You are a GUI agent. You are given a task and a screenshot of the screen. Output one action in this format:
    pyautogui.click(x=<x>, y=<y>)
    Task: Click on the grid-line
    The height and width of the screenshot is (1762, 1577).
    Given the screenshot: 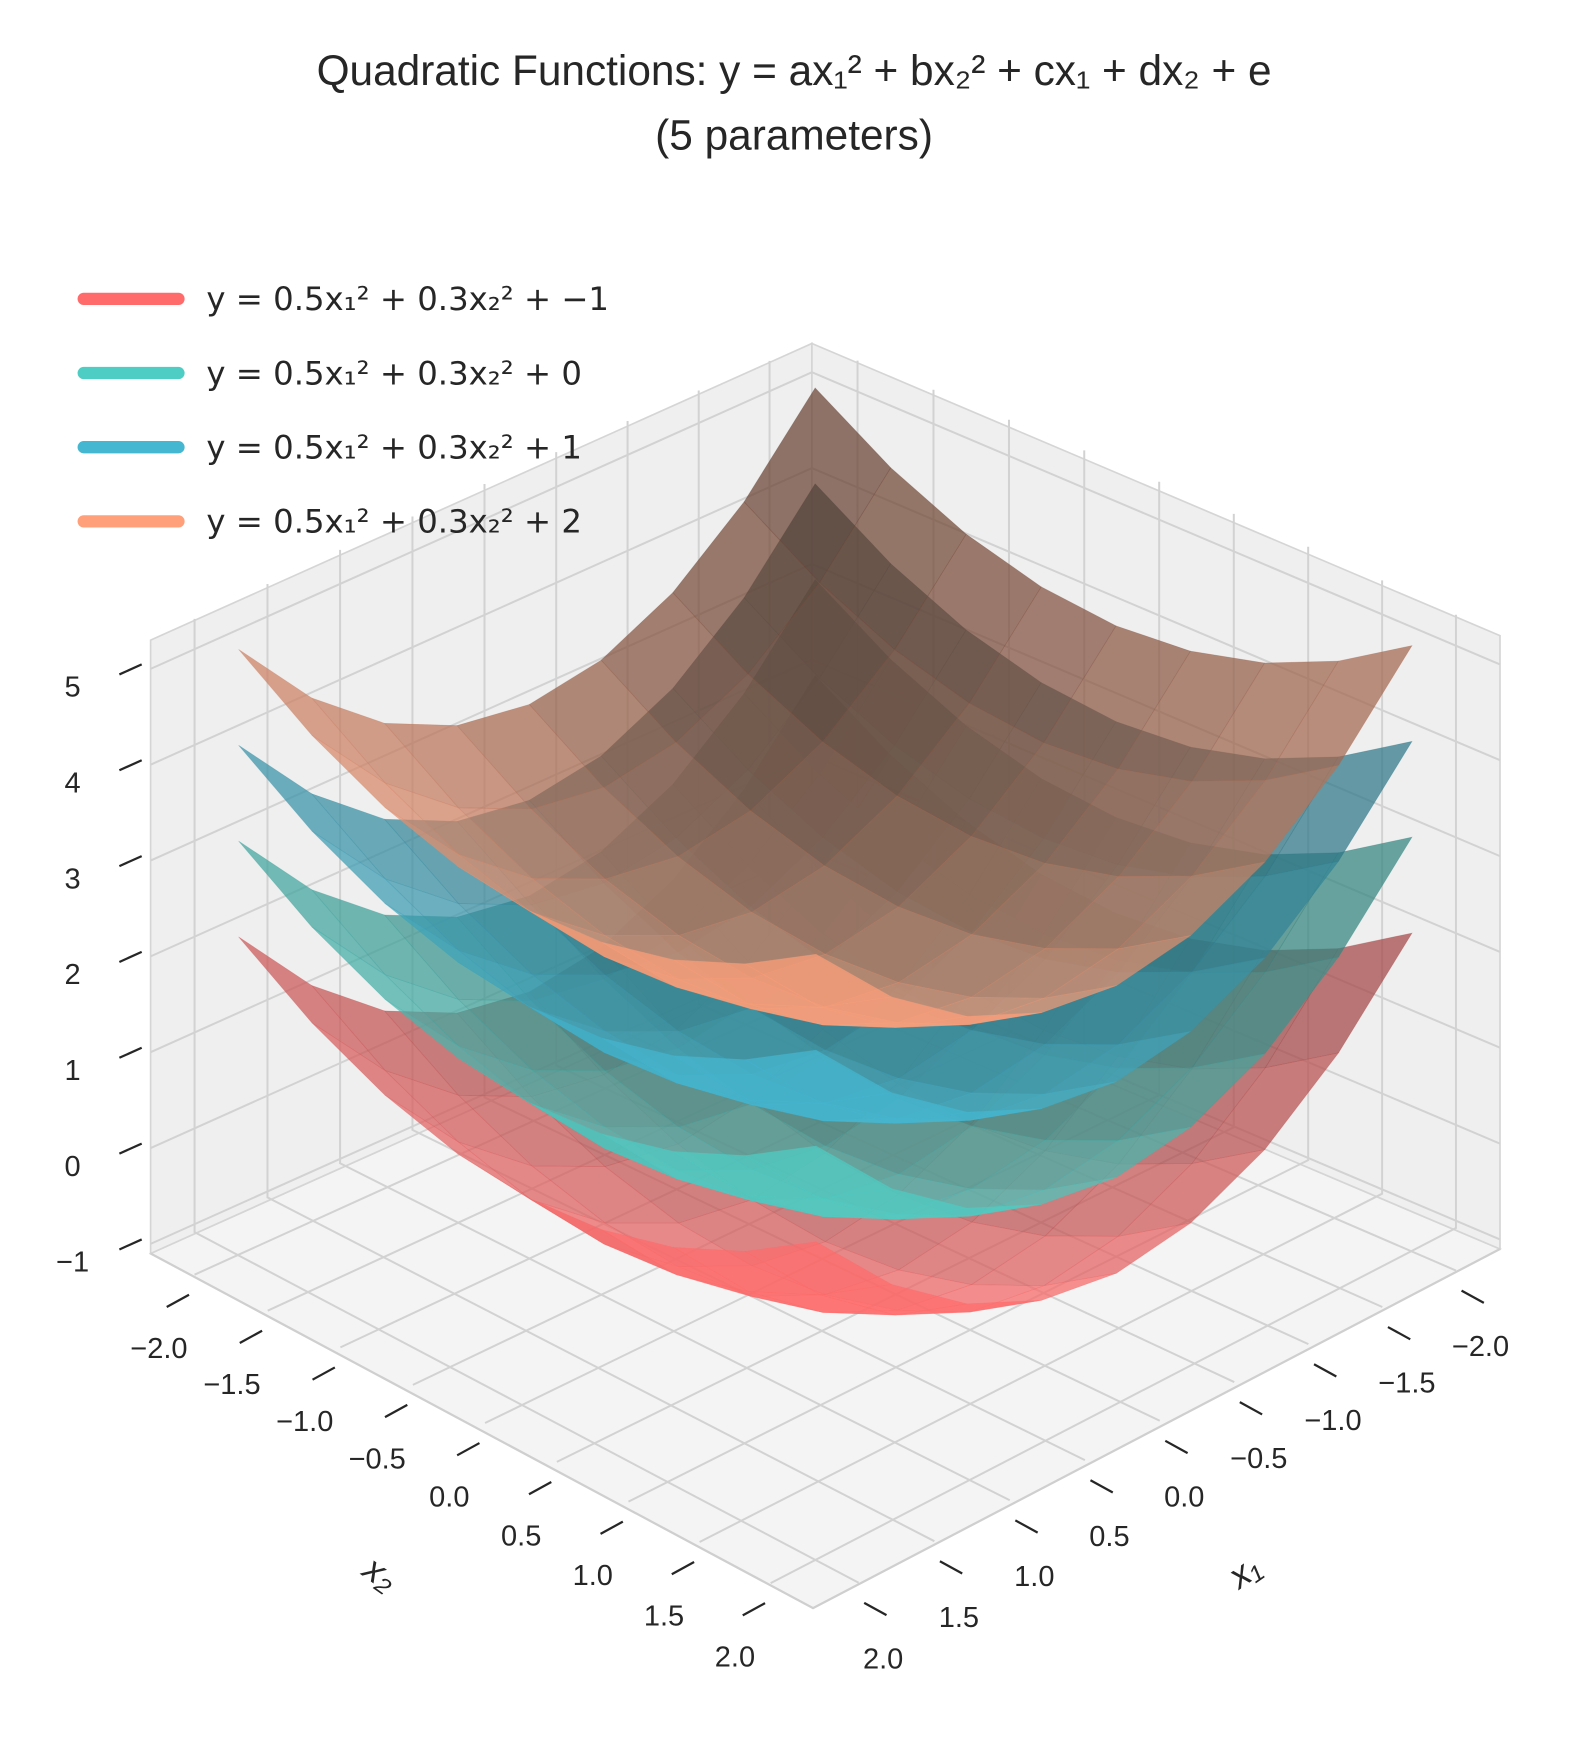 What is the action you would take?
    pyautogui.click(x=825, y=520)
    